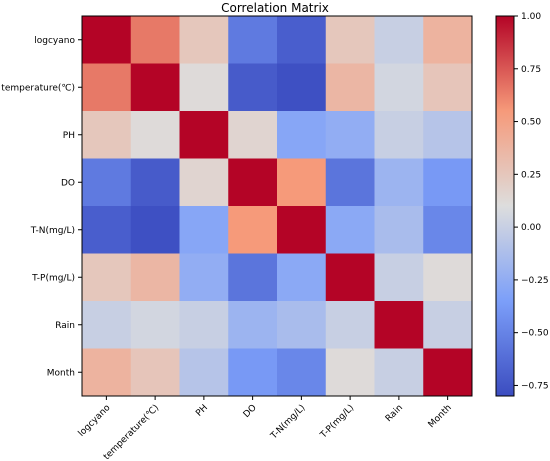  What do you see at coordinates (531, 228) in the screenshot?
I see `colorbar-tick-label: 0.00` at bounding box center [531, 228].